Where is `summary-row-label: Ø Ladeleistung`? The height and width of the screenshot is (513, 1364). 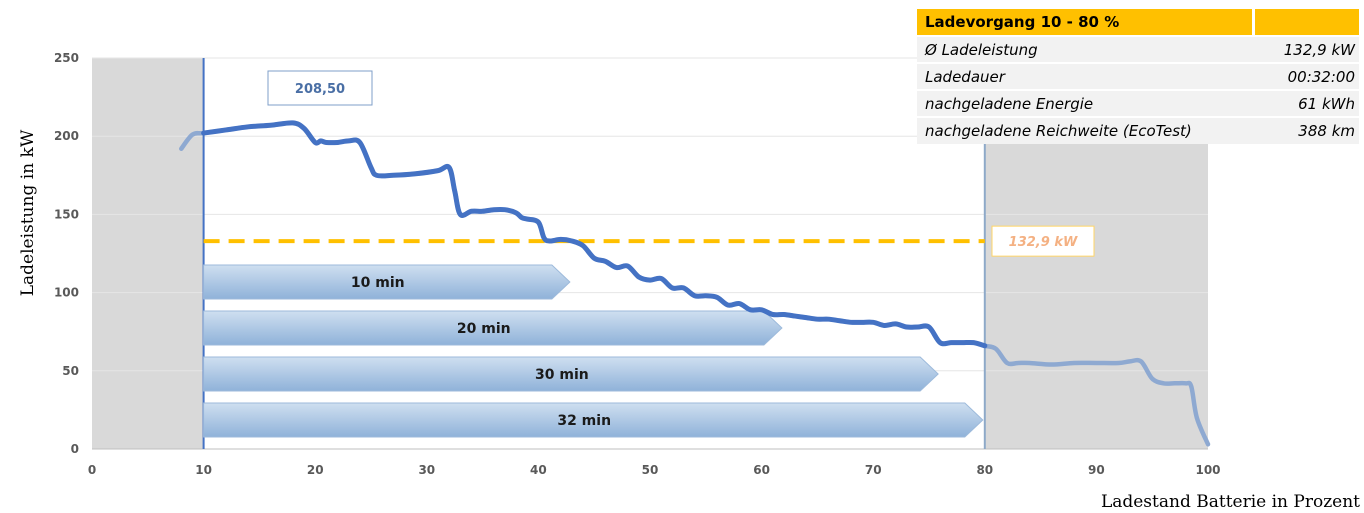
summary-row-label: Ø Ladeleistung is located at coordinates (1085, 49).